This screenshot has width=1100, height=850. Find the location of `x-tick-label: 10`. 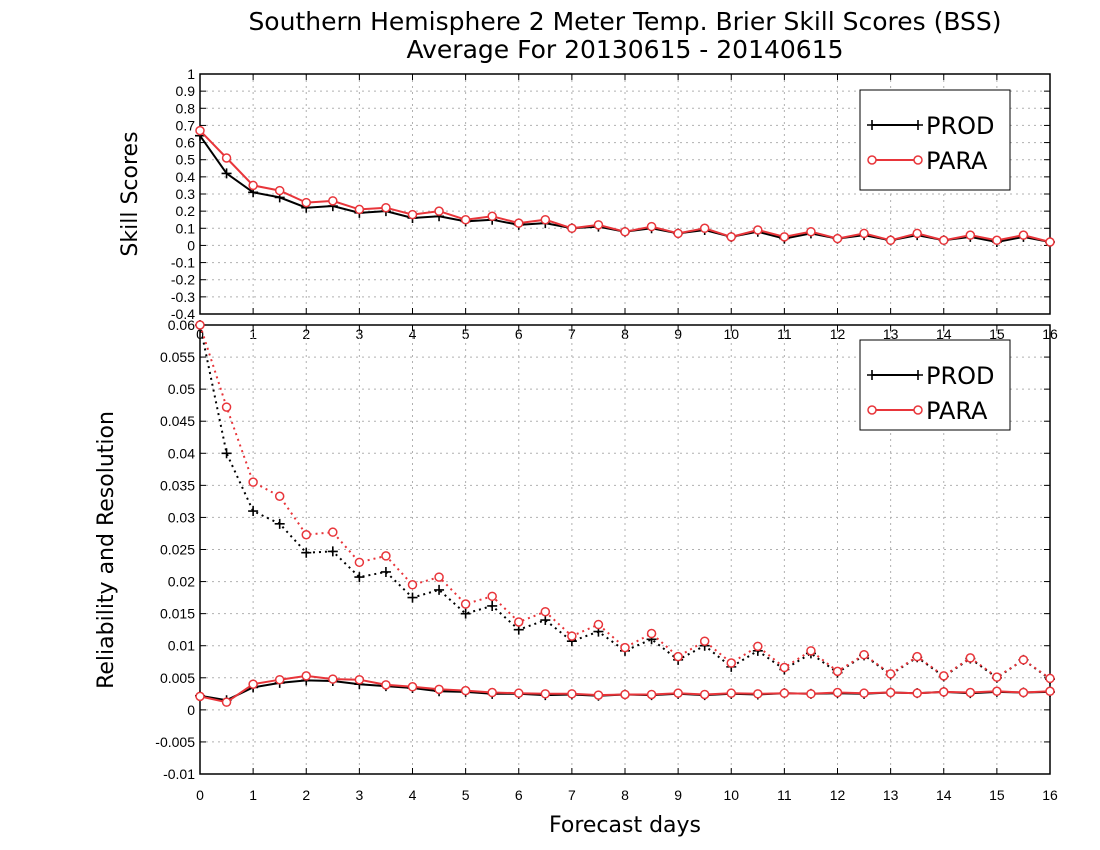

x-tick-label: 10 is located at coordinates (731, 334).